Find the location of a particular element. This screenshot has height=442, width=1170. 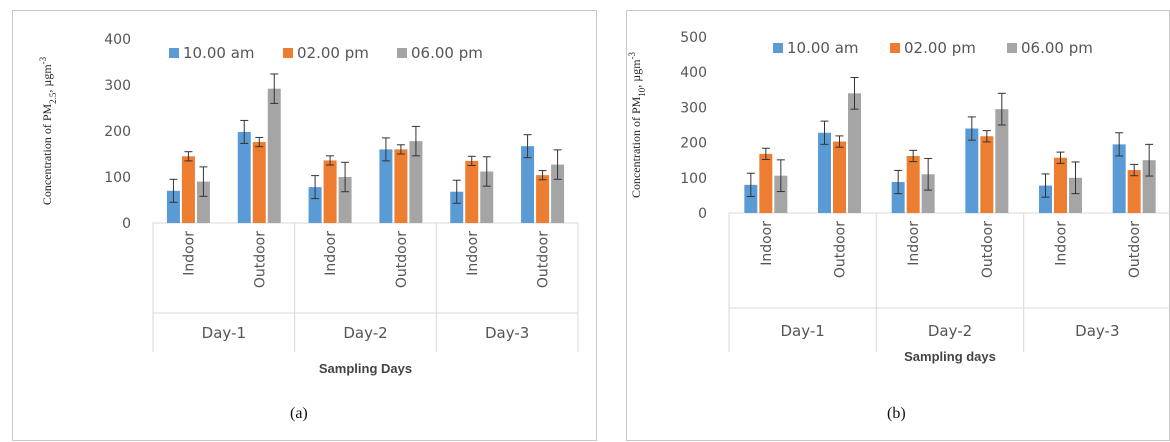

x-axis-label: Sampling Days is located at coordinates (365, 368).